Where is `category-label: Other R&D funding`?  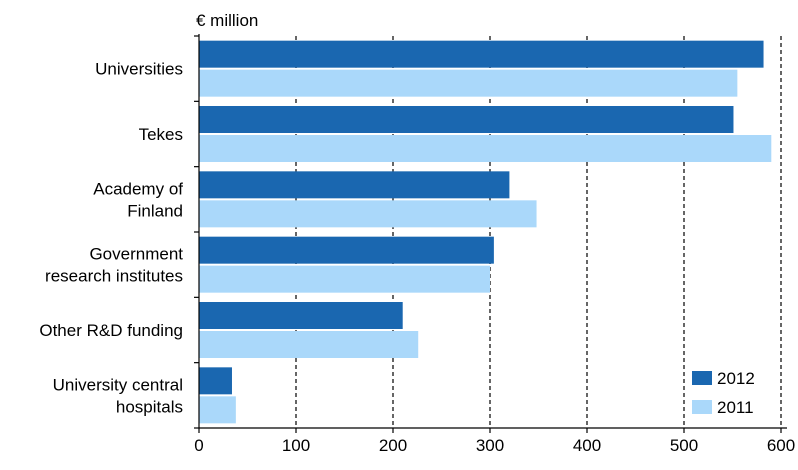
category-label: Other R&D funding is located at coordinates (111, 330).